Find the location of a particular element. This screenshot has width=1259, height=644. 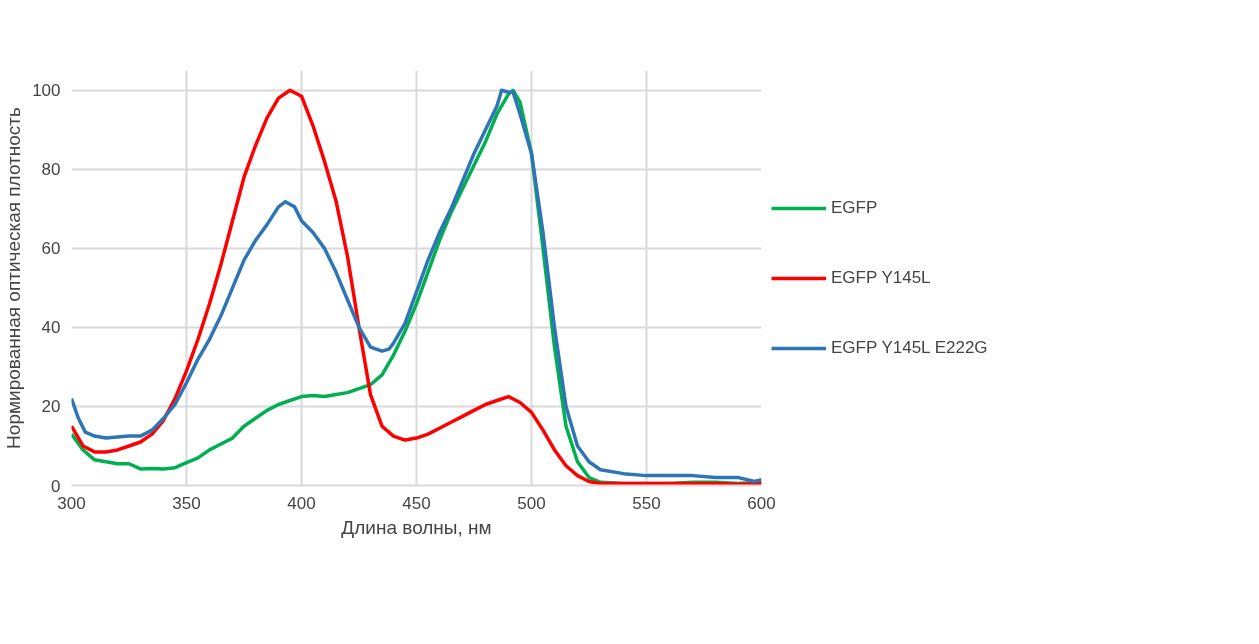

legend-label: EGFP is located at coordinates (854, 207).